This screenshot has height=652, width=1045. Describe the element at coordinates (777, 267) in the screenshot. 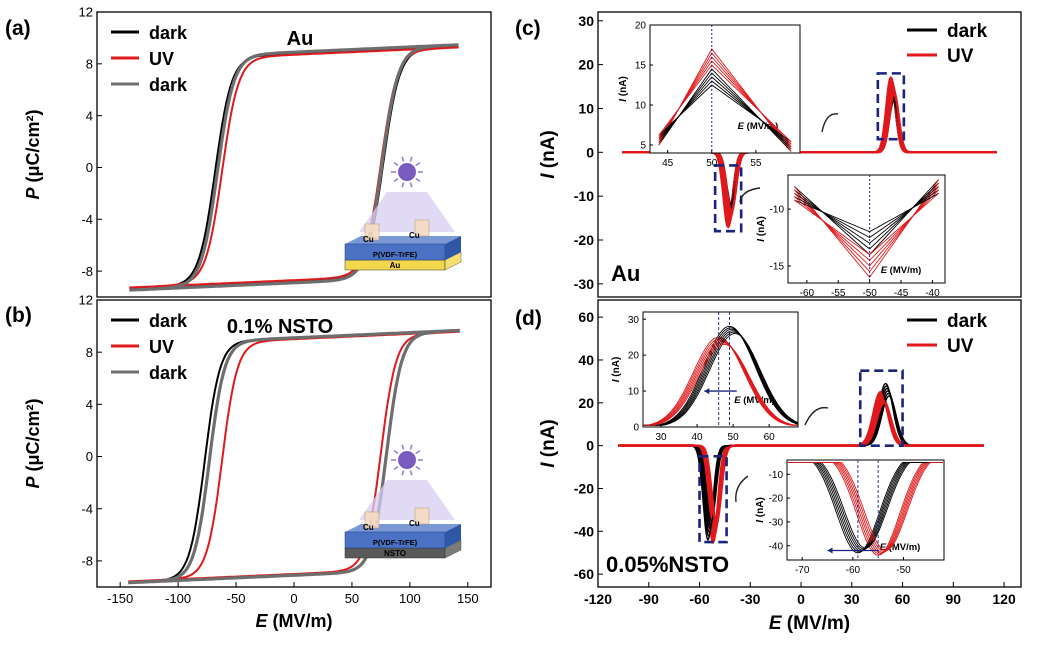

I see `y-tick-label: -15` at that location.